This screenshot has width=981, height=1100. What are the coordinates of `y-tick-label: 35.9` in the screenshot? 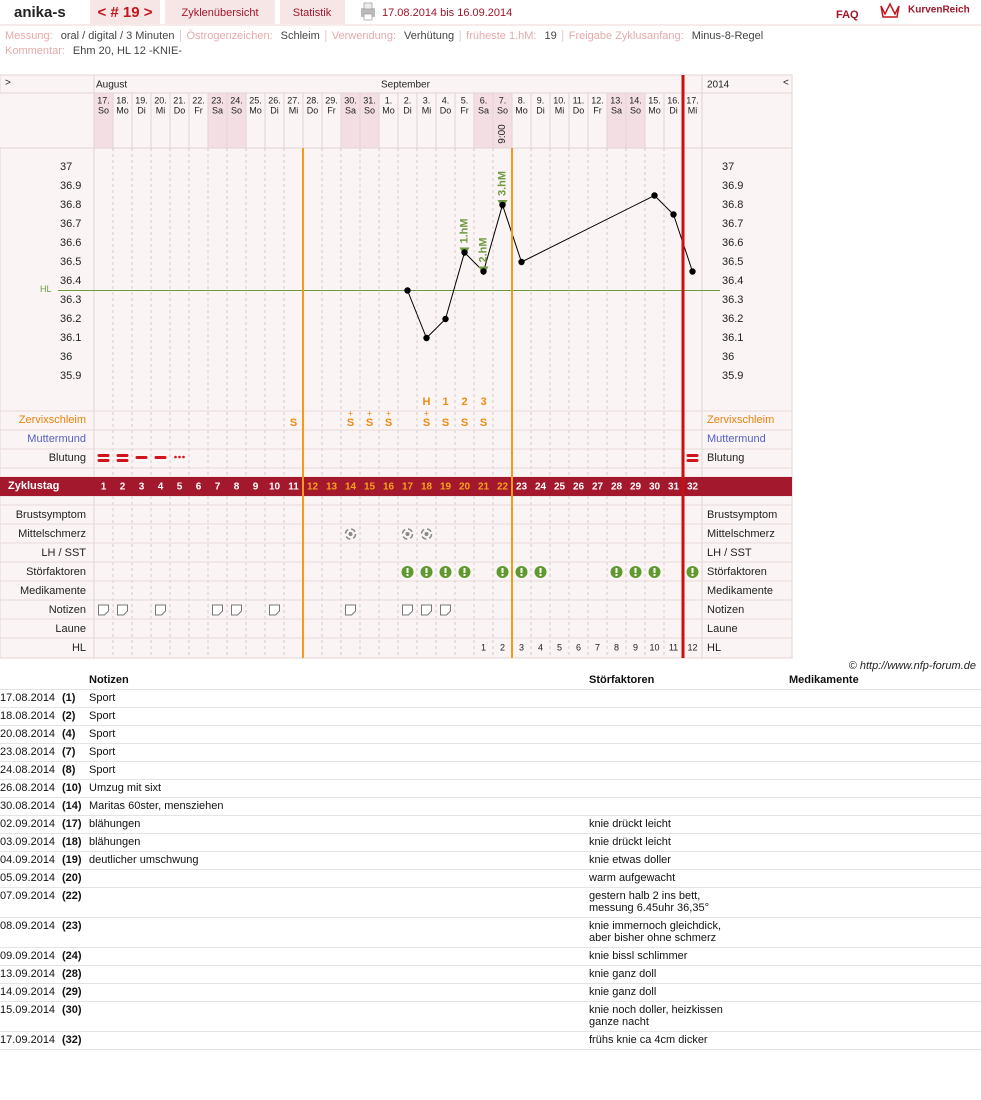 It's located at (70, 376).